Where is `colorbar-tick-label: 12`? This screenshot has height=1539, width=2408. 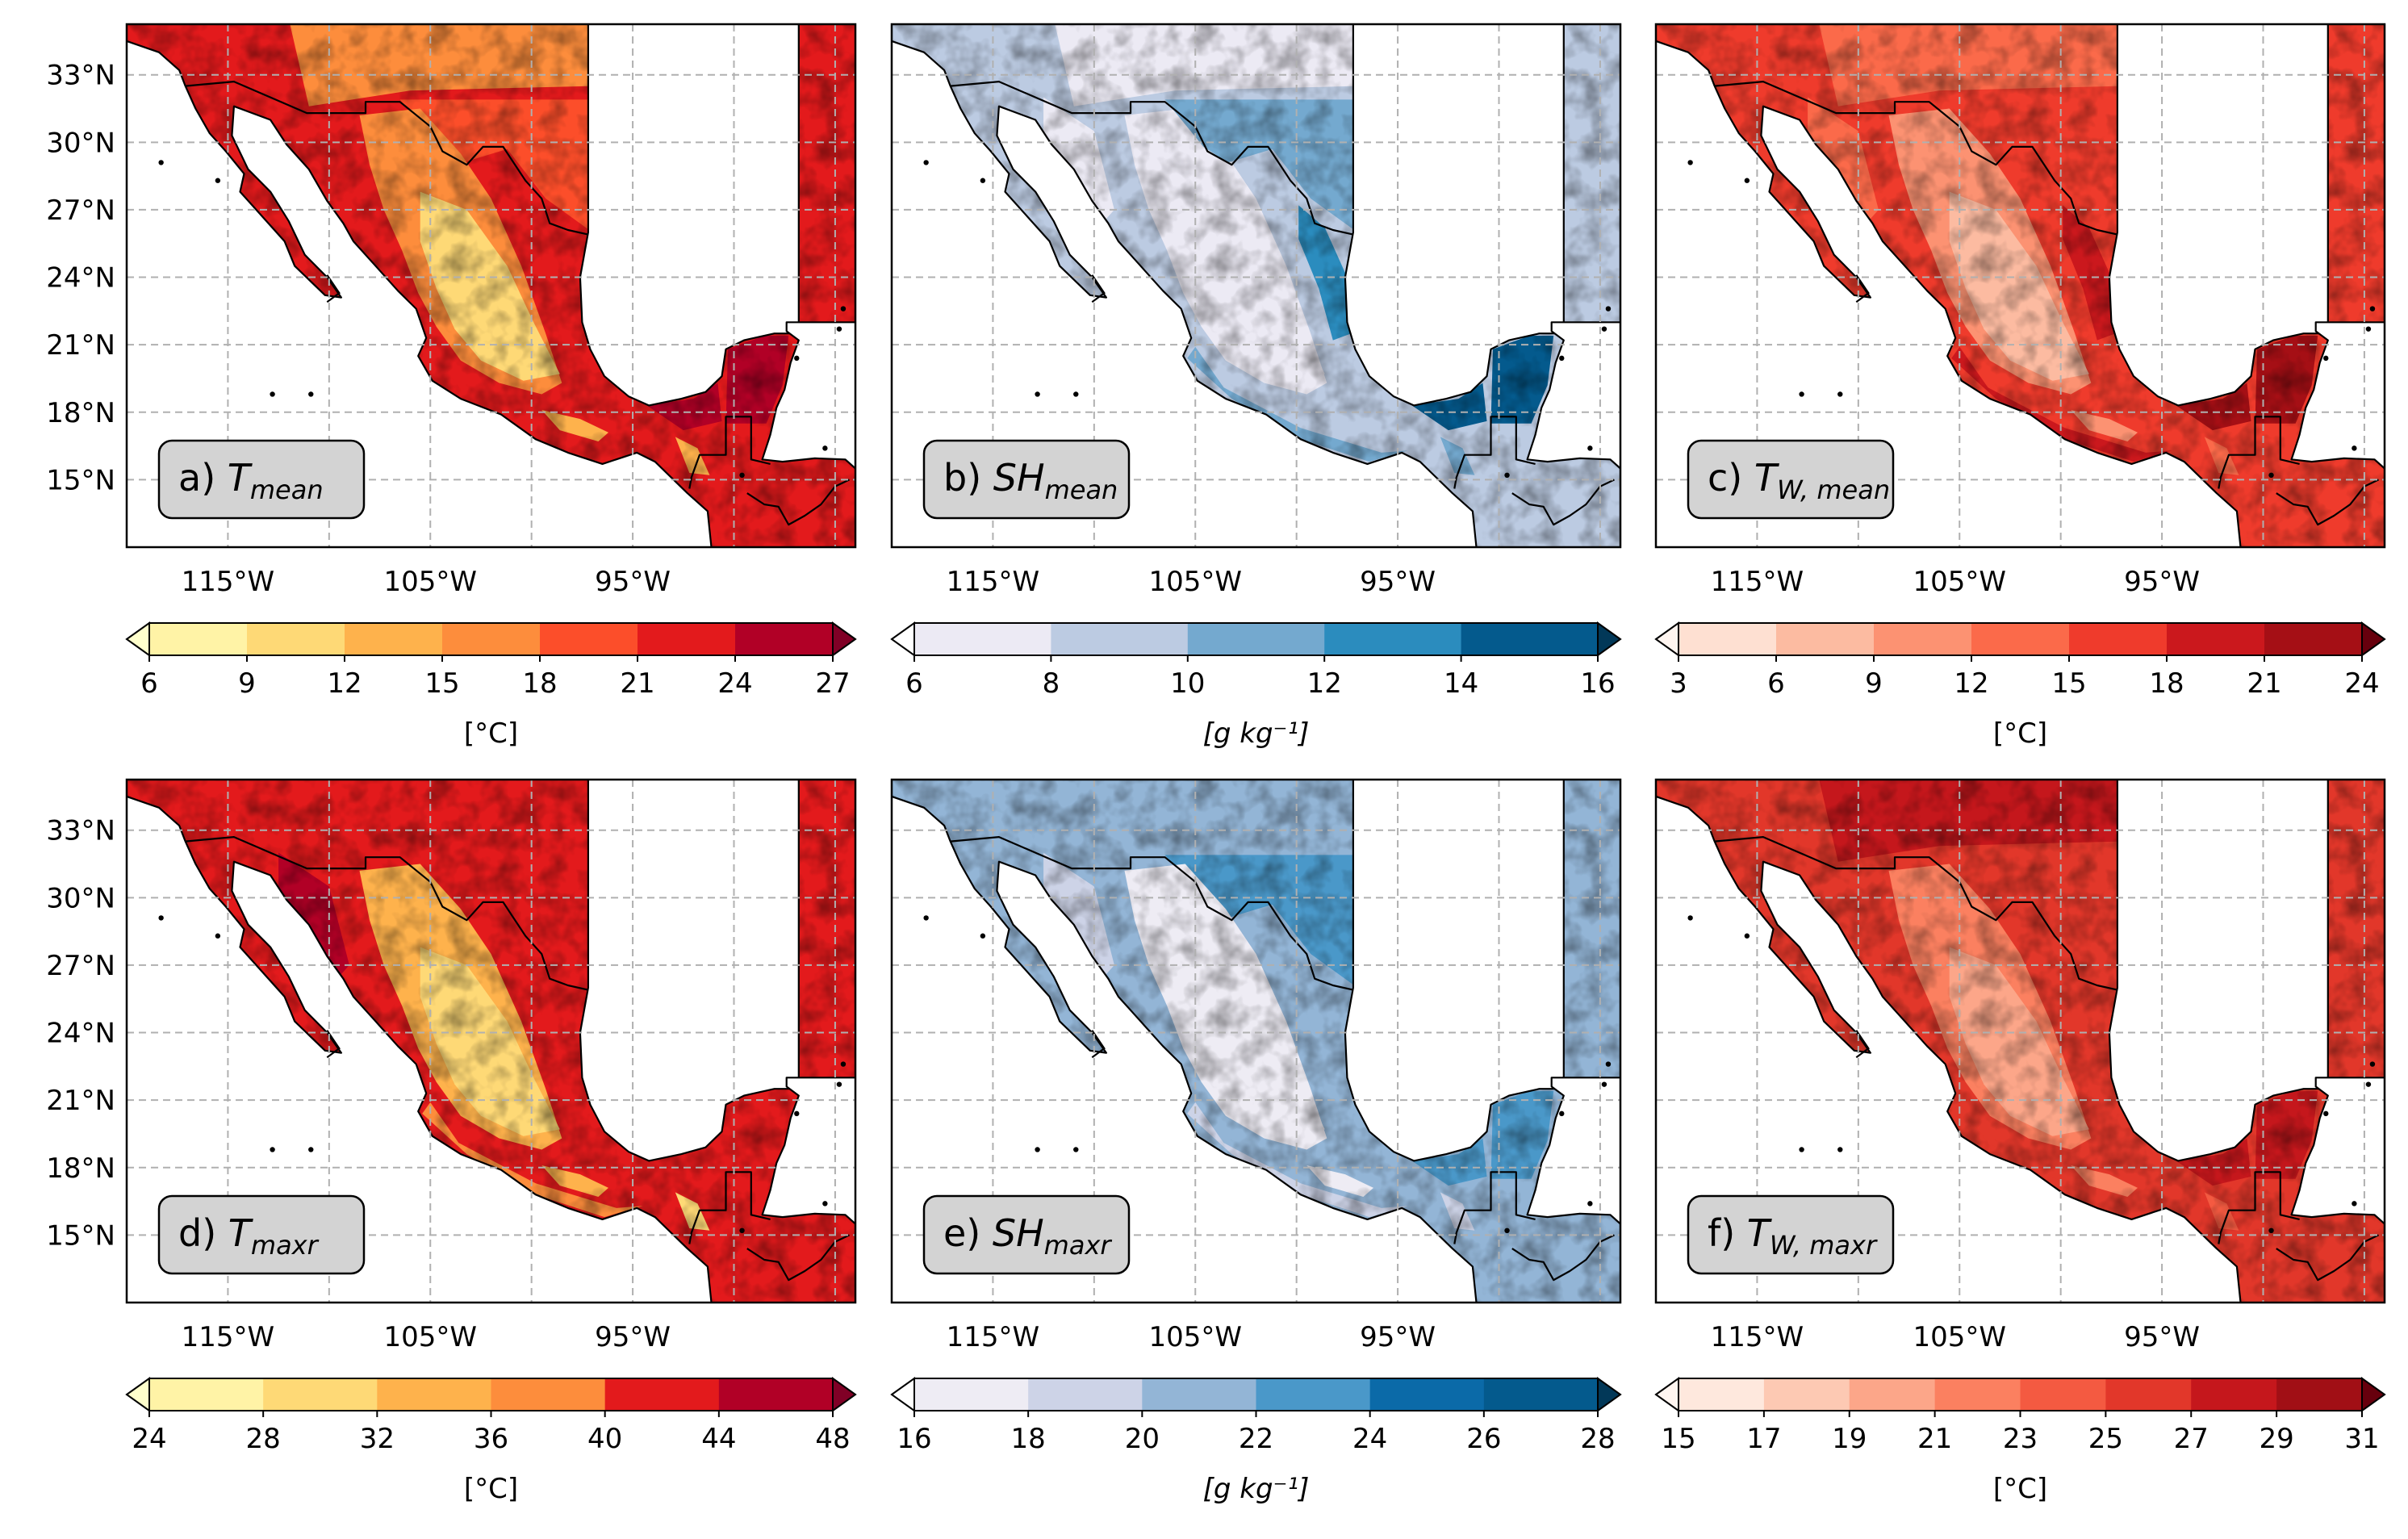
colorbar-tick-label: 12 is located at coordinates (1971, 683).